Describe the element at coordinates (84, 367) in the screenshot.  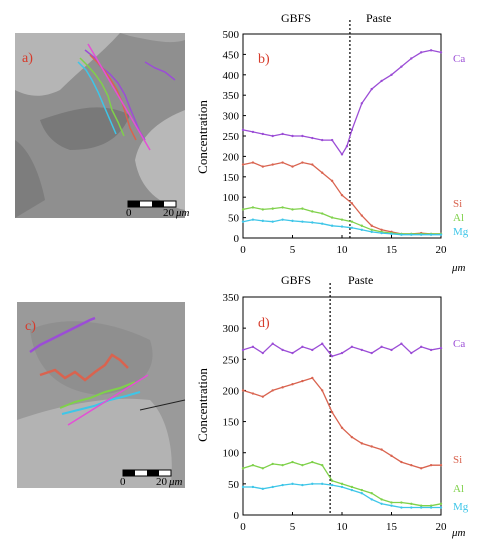
I see `scan-line-c-si` at that location.